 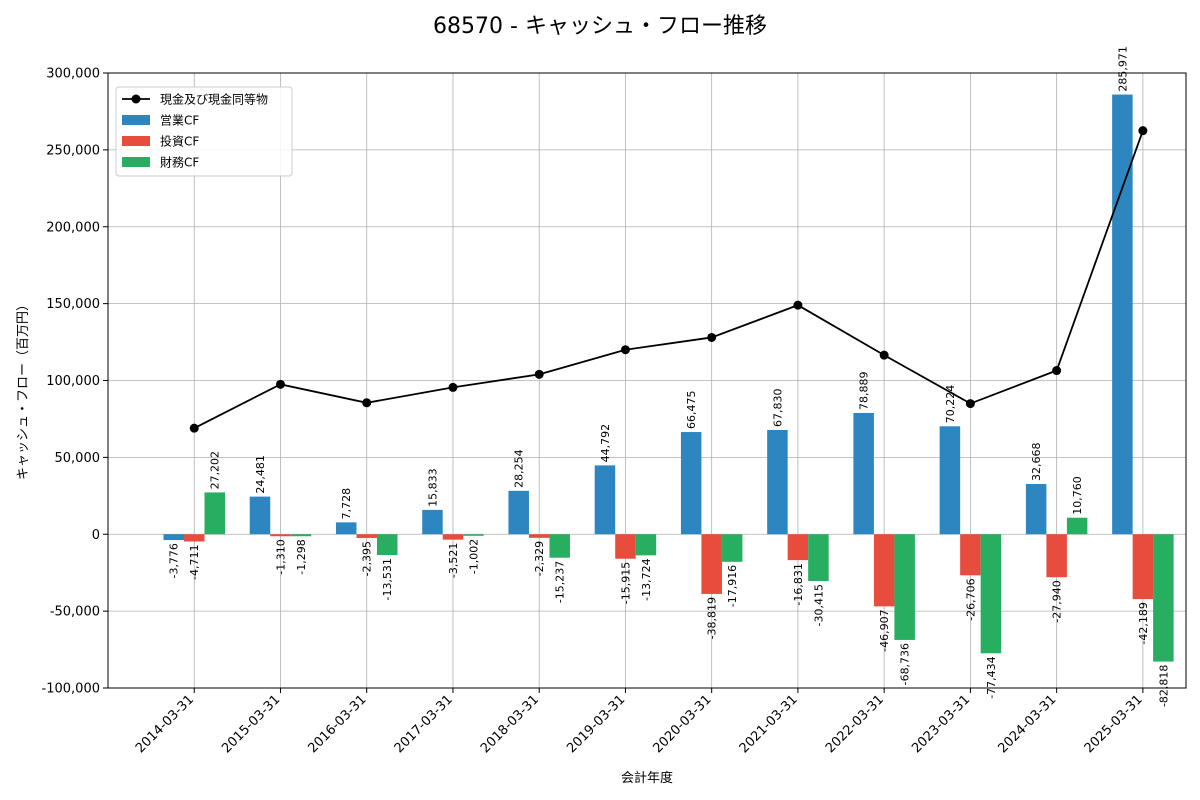 What do you see at coordinates (798, 584) in the screenshot?
I see `bar-value-label: -16,831` at bounding box center [798, 584].